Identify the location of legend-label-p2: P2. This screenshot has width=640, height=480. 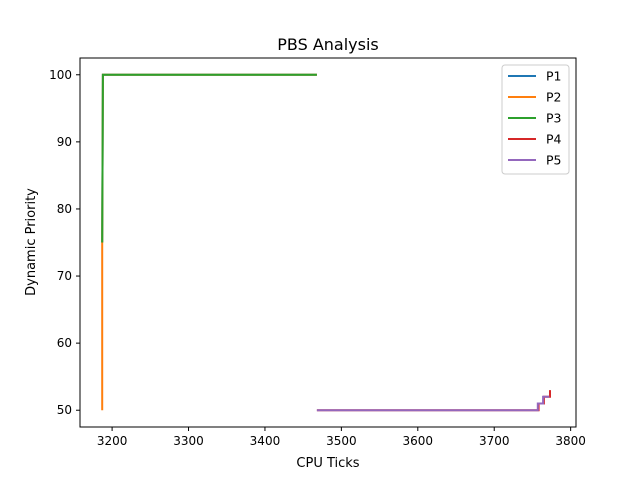
(554, 97).